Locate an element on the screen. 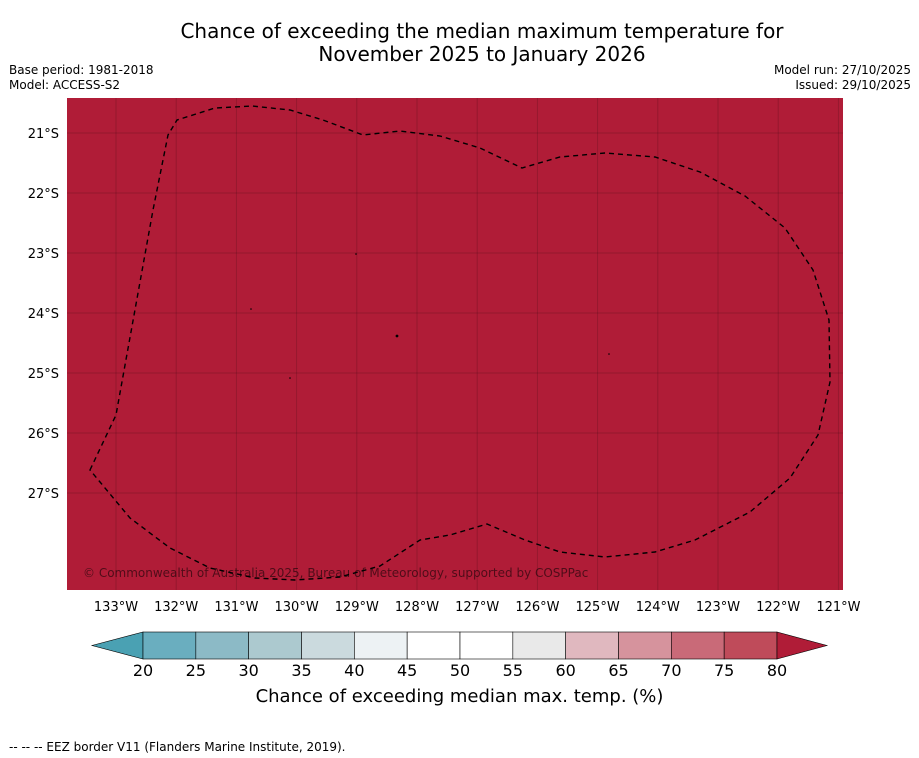  colorbar is located at coordinates (459, 645).